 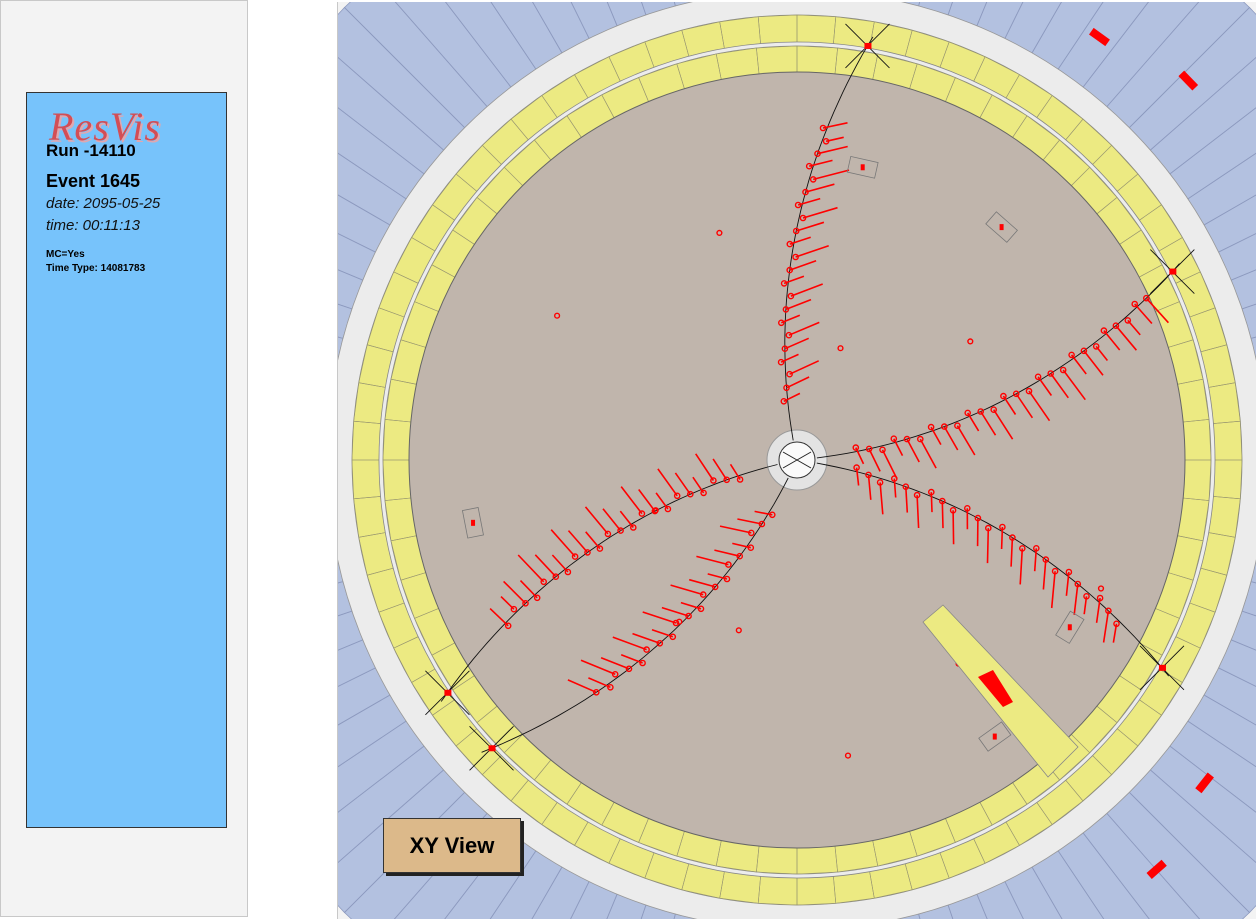 I want to click on vertex-mark, so click(x=797, y=460).